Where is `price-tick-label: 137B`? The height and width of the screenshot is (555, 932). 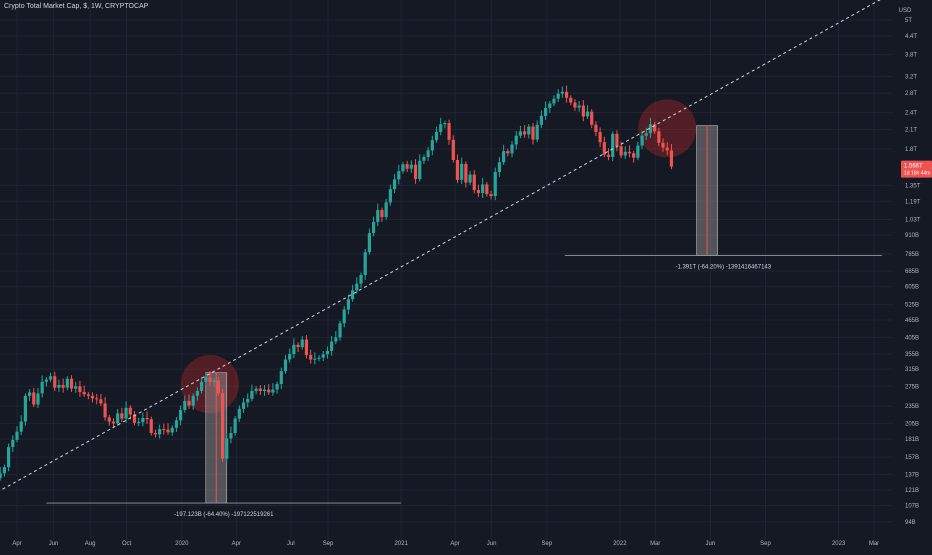
price-tick-label: 137B is located at coordinates (912, 475).